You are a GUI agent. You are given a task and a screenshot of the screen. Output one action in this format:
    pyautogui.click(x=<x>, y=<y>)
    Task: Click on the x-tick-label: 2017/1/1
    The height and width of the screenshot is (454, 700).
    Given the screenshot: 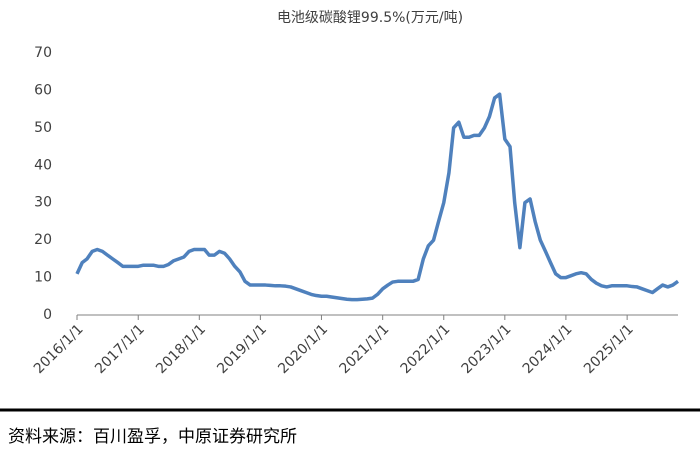 What is the action you would take?
    pyautogui.click(x=120, y=349)
    